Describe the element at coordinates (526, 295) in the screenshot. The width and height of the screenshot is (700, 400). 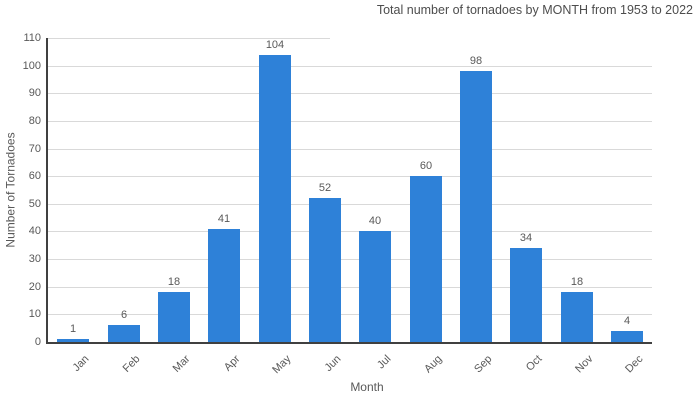
I see `bar-oct` at that location.